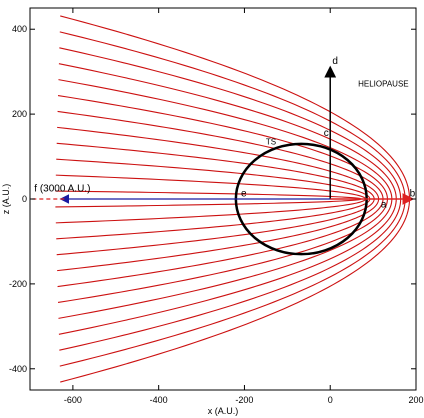  What do you see at coordinates (62, 188) in the screenshot?
I see `annotation-f: f (3000 A.U.)` at bounding box center [62, 188].